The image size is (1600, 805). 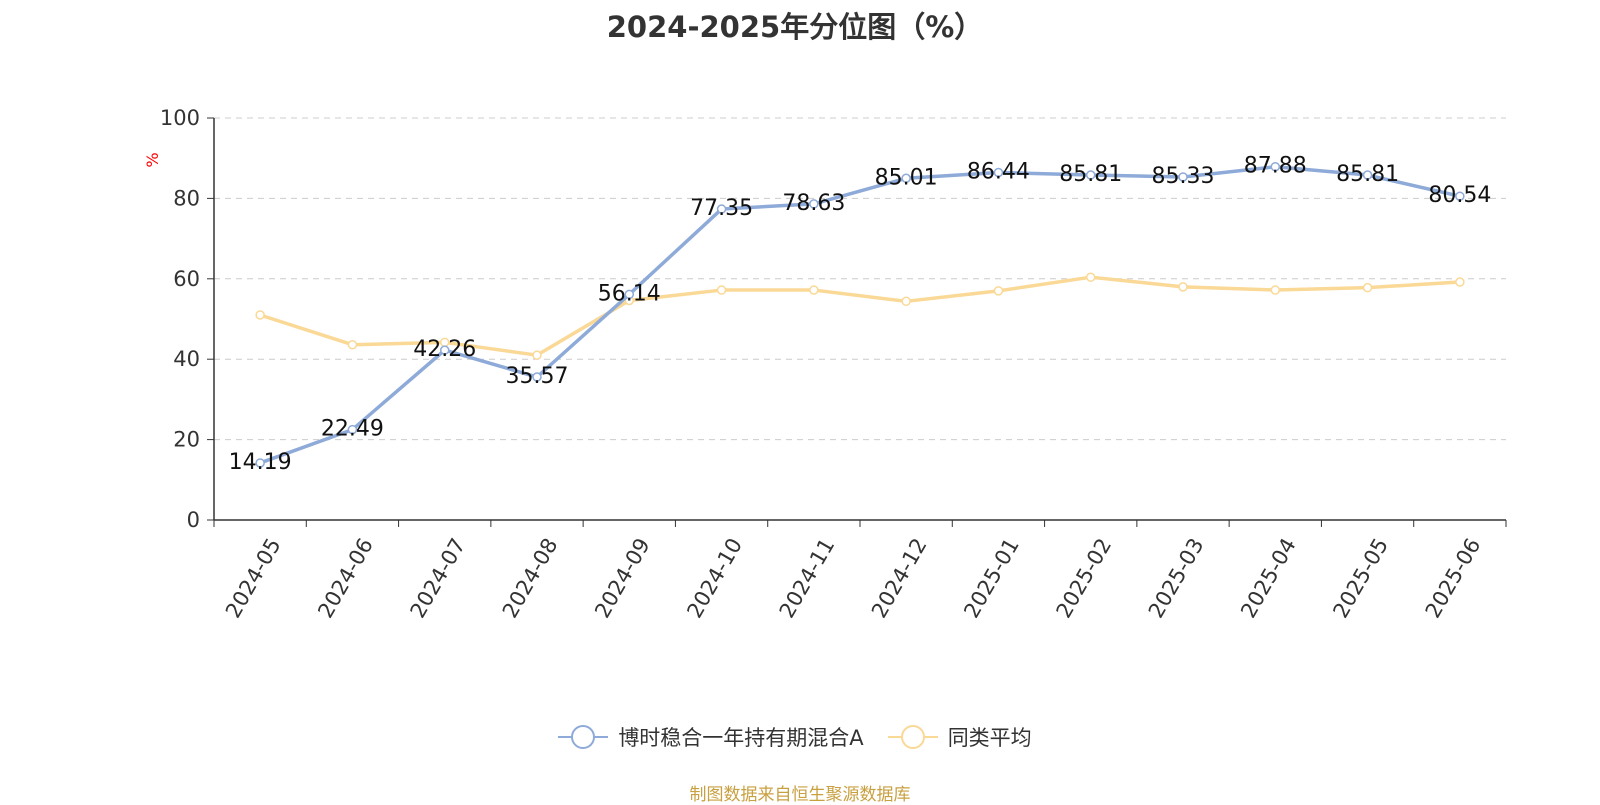 What do you see at coordinates (800, 795) in the screenshot?
I see `source-note: 制图数据来自恒生聚源数据库` at bounding box center [800, 795].